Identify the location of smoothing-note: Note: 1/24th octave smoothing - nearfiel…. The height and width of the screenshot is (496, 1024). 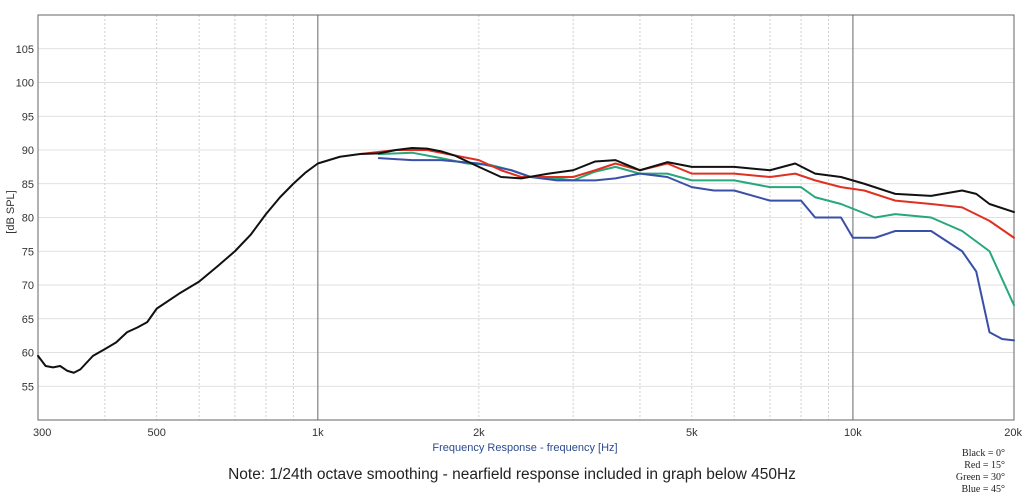
(512, 474).